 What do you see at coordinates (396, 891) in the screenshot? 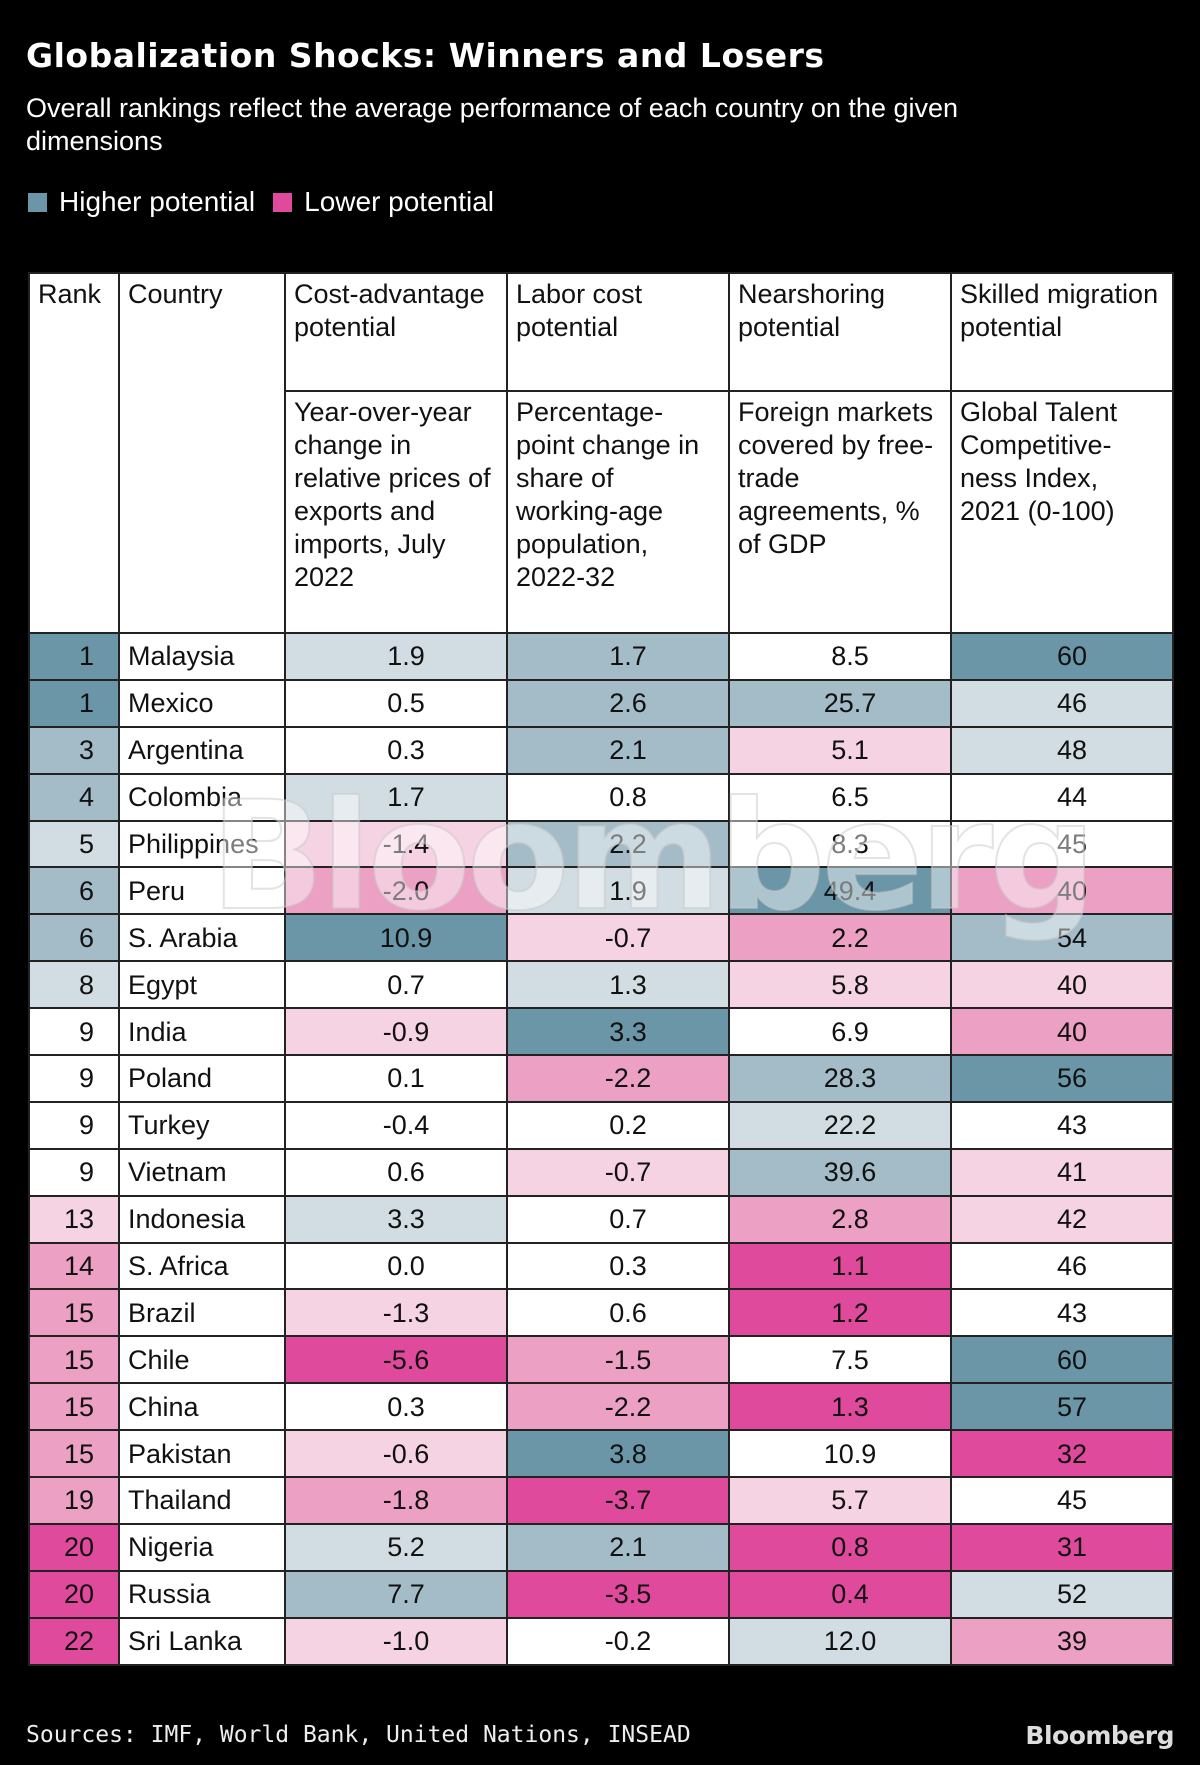
I see `cost-cell: -2.0` at bounding box center [396, 891].